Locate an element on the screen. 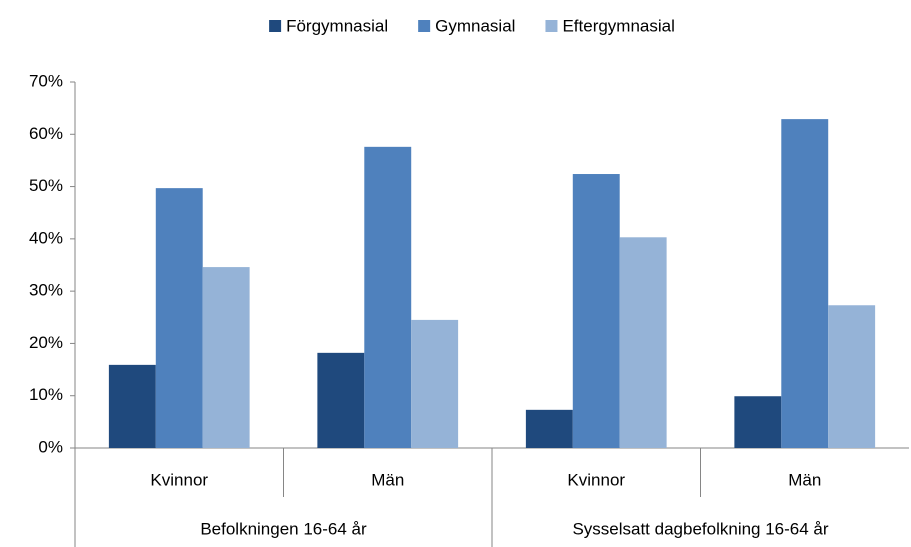  y-tick-label: 60% is located at coordinates (46, 133).